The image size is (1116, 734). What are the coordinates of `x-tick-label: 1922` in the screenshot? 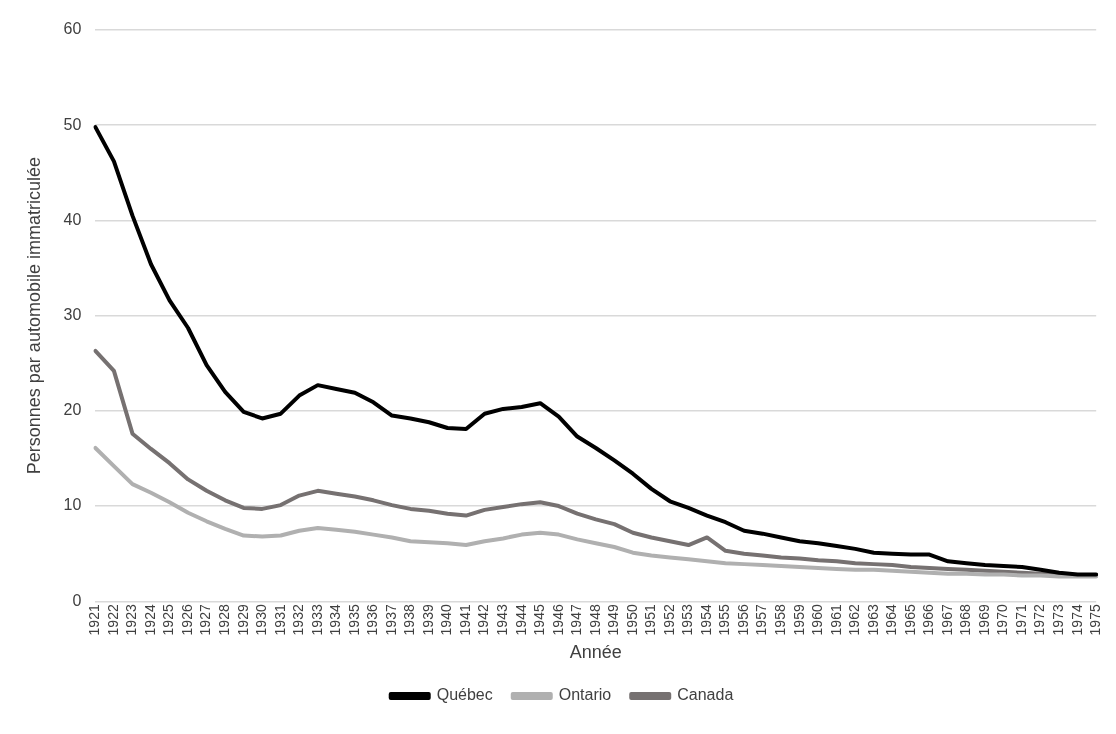 It's located at (112, 620).